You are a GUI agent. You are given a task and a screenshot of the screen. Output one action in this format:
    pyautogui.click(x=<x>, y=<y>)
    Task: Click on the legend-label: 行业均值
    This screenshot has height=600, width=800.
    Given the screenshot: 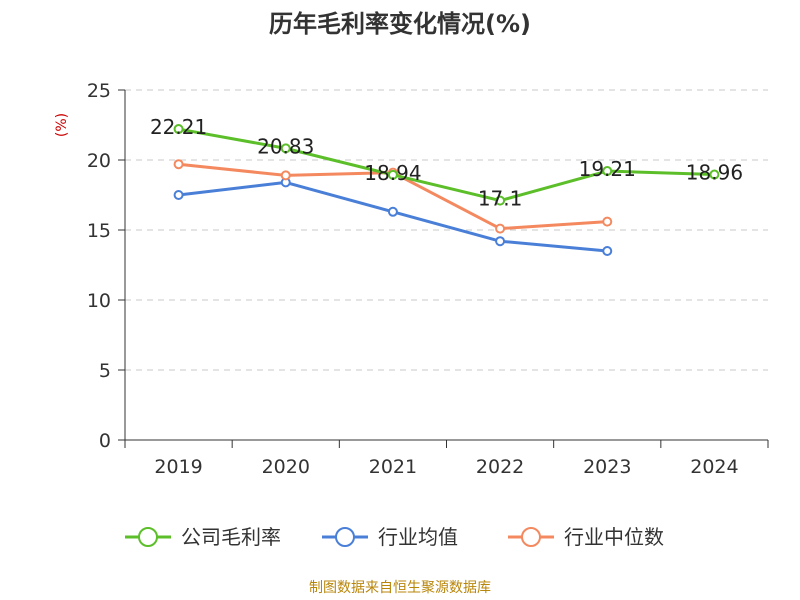 What is the action you would take?
    pyautogui.click(x=418, y=537)
    